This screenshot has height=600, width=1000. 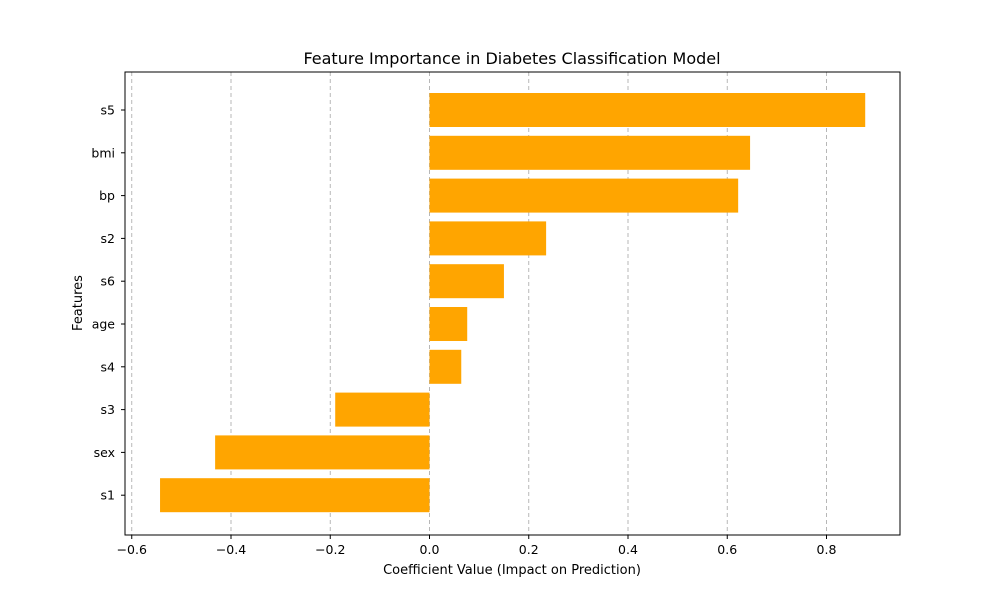 What do you see at coordinates (647, 110) in the screenshot?
I see `bar-s5` at bounding box center [647, 110].